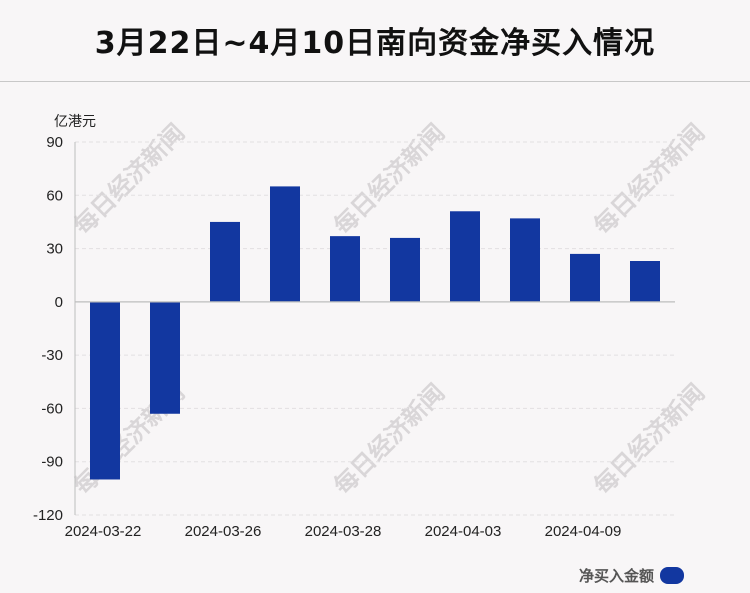 This screenshot has width=750, height=593. Describe the element at coordinates (54, 249) in the screenshot. I see `y-tick-label: 30` at that location.